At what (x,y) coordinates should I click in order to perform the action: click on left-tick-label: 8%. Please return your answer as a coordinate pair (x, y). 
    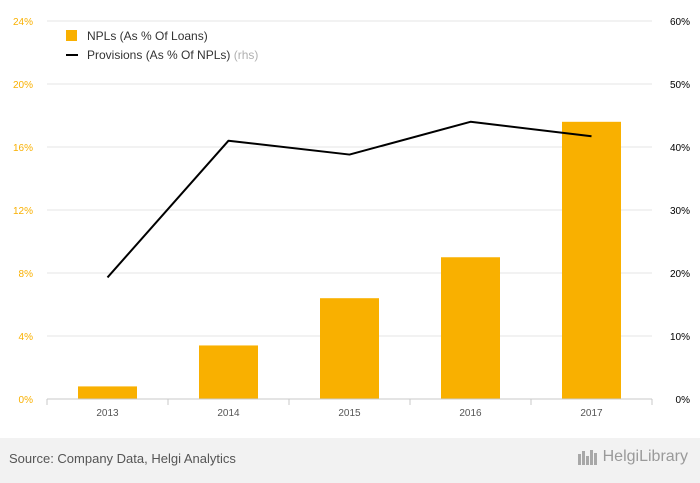
    Looking at the image, I should click on (26, 274).